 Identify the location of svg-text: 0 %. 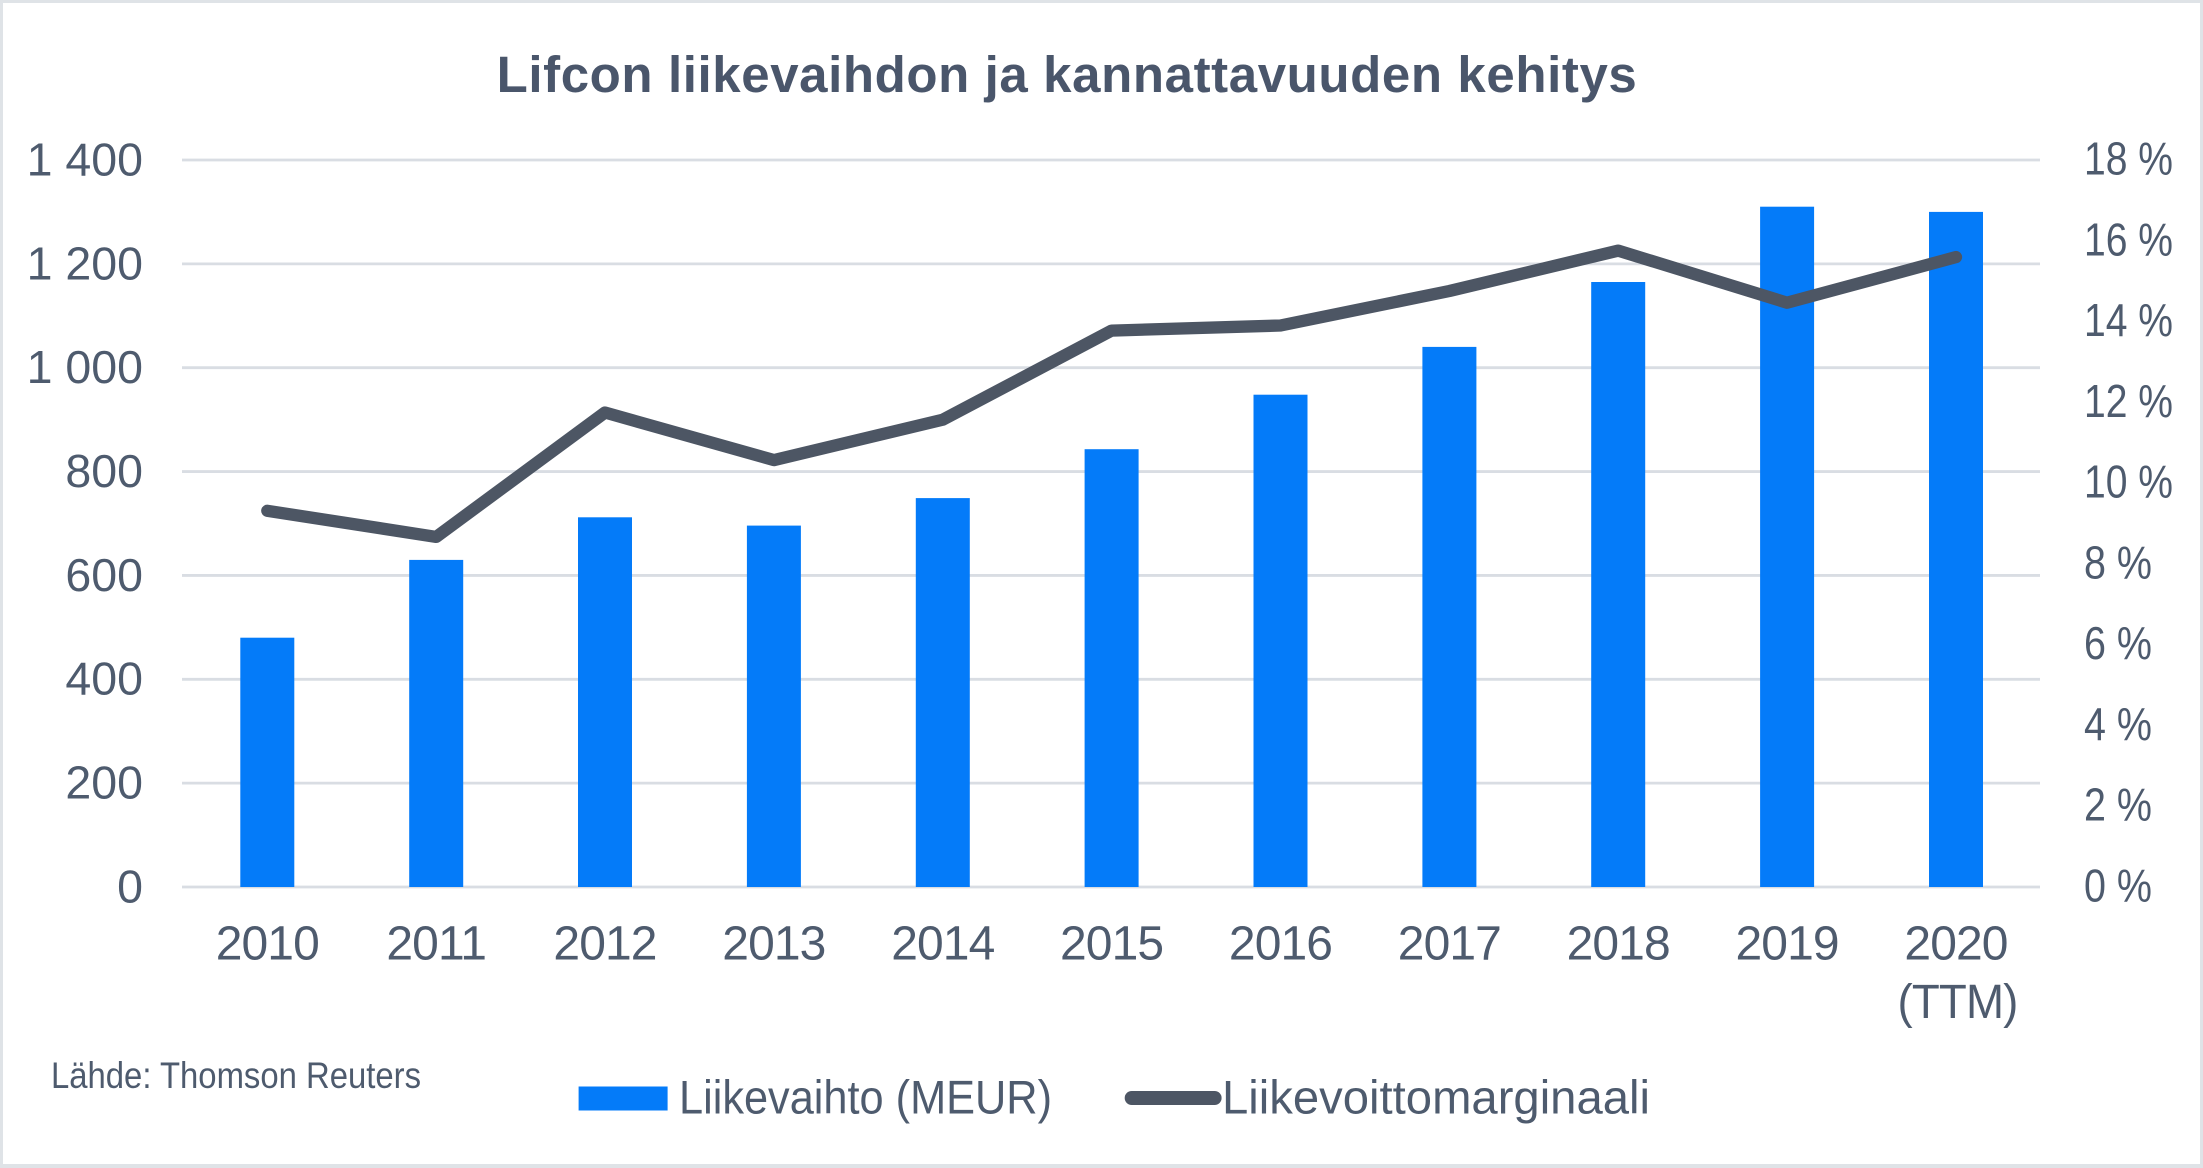
(2118, 886).